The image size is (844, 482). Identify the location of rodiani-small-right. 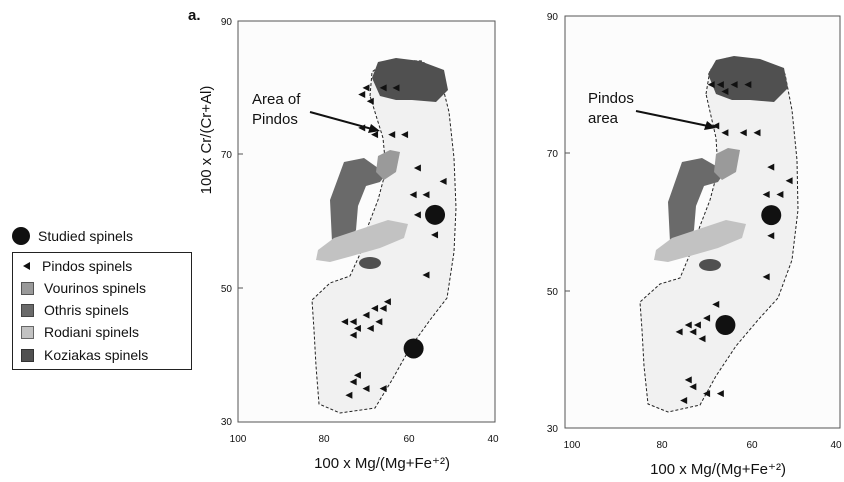
(710, 265).